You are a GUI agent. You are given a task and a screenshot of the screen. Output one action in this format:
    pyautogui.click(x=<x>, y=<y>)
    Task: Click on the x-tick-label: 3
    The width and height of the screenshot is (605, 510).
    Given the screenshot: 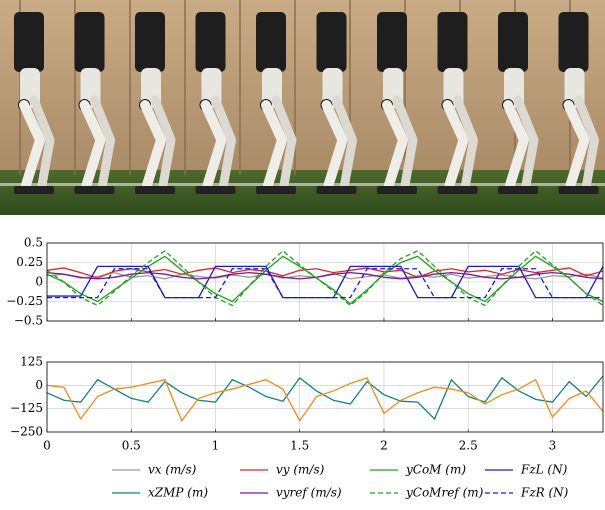 What is the action you would take?
    pyautogui.click(x=553, y=446)
    